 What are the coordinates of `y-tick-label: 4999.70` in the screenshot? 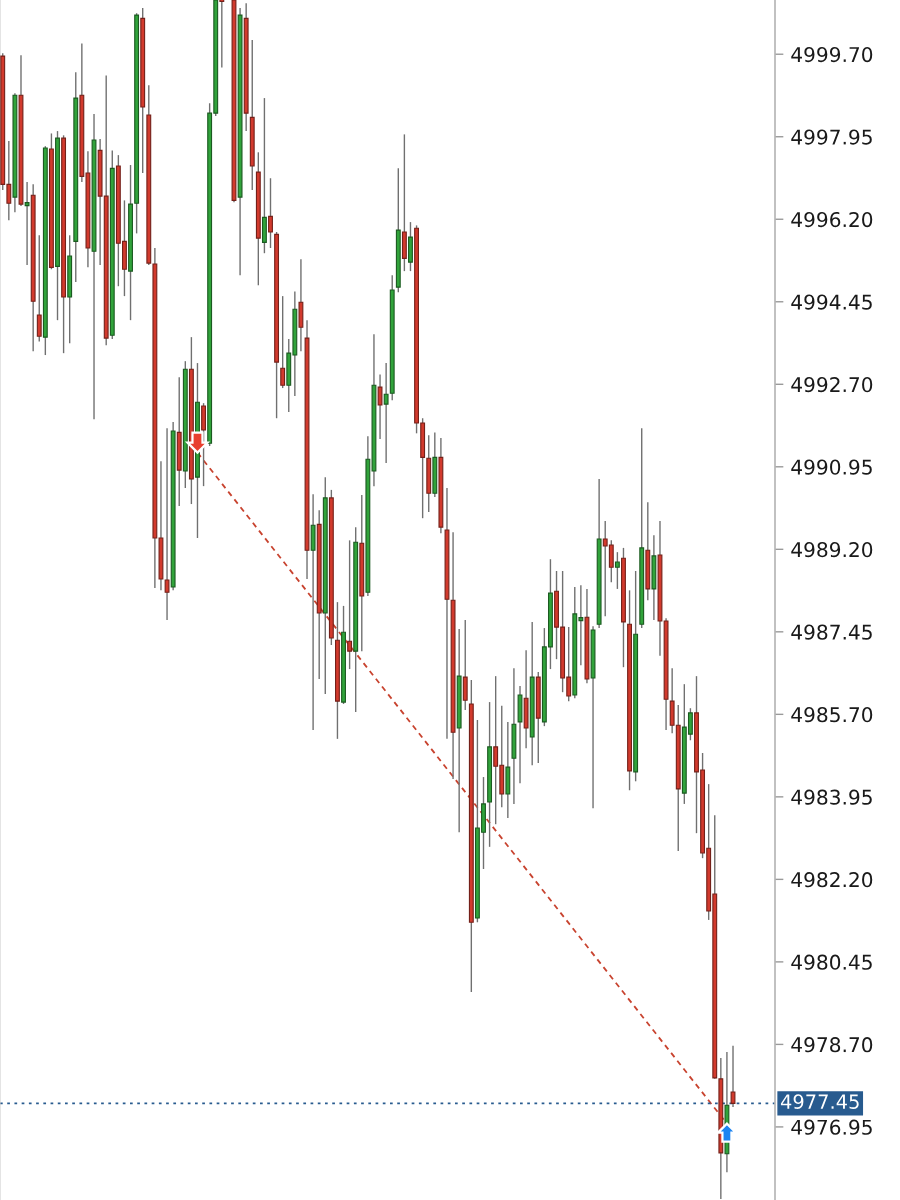 It's located at (832, 54).